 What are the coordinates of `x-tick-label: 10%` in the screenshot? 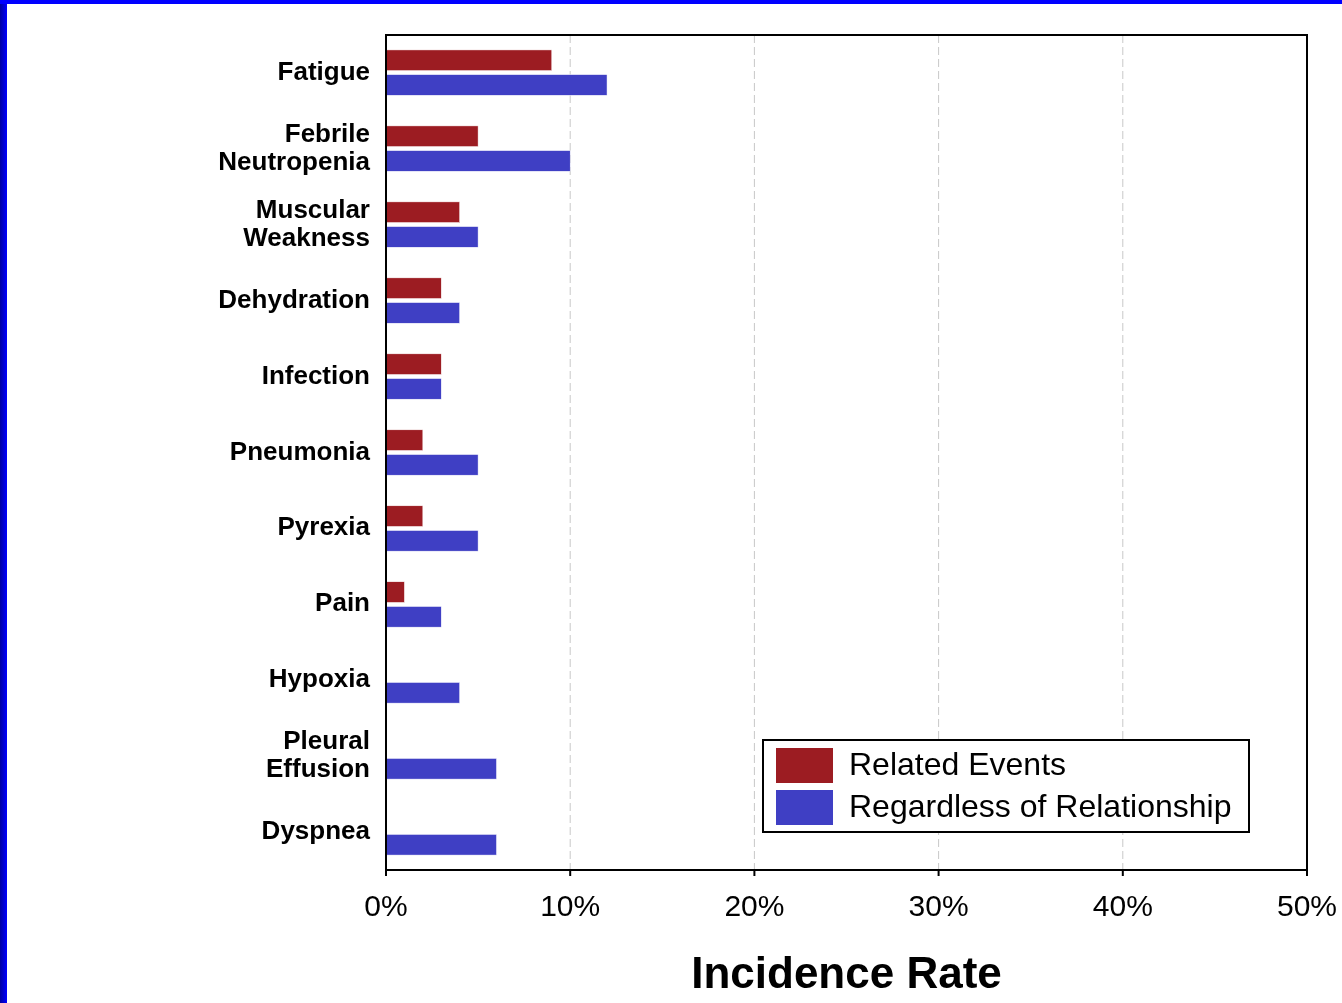 It's located at (570, 905).